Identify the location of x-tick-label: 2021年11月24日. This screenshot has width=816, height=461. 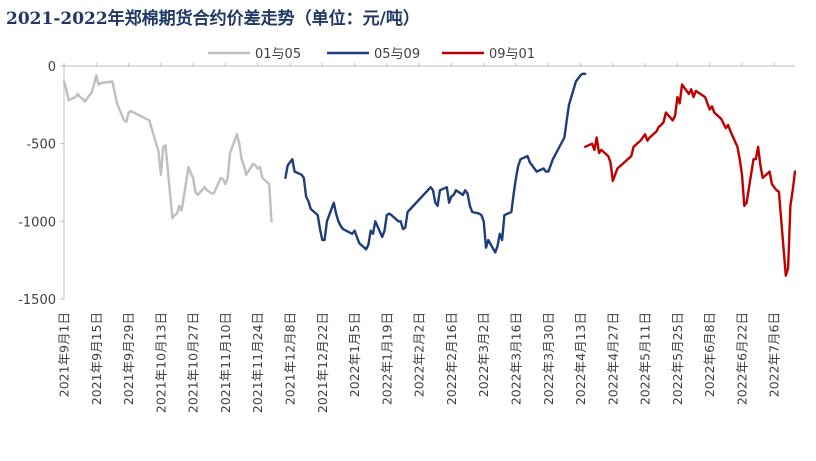
(257, 362).